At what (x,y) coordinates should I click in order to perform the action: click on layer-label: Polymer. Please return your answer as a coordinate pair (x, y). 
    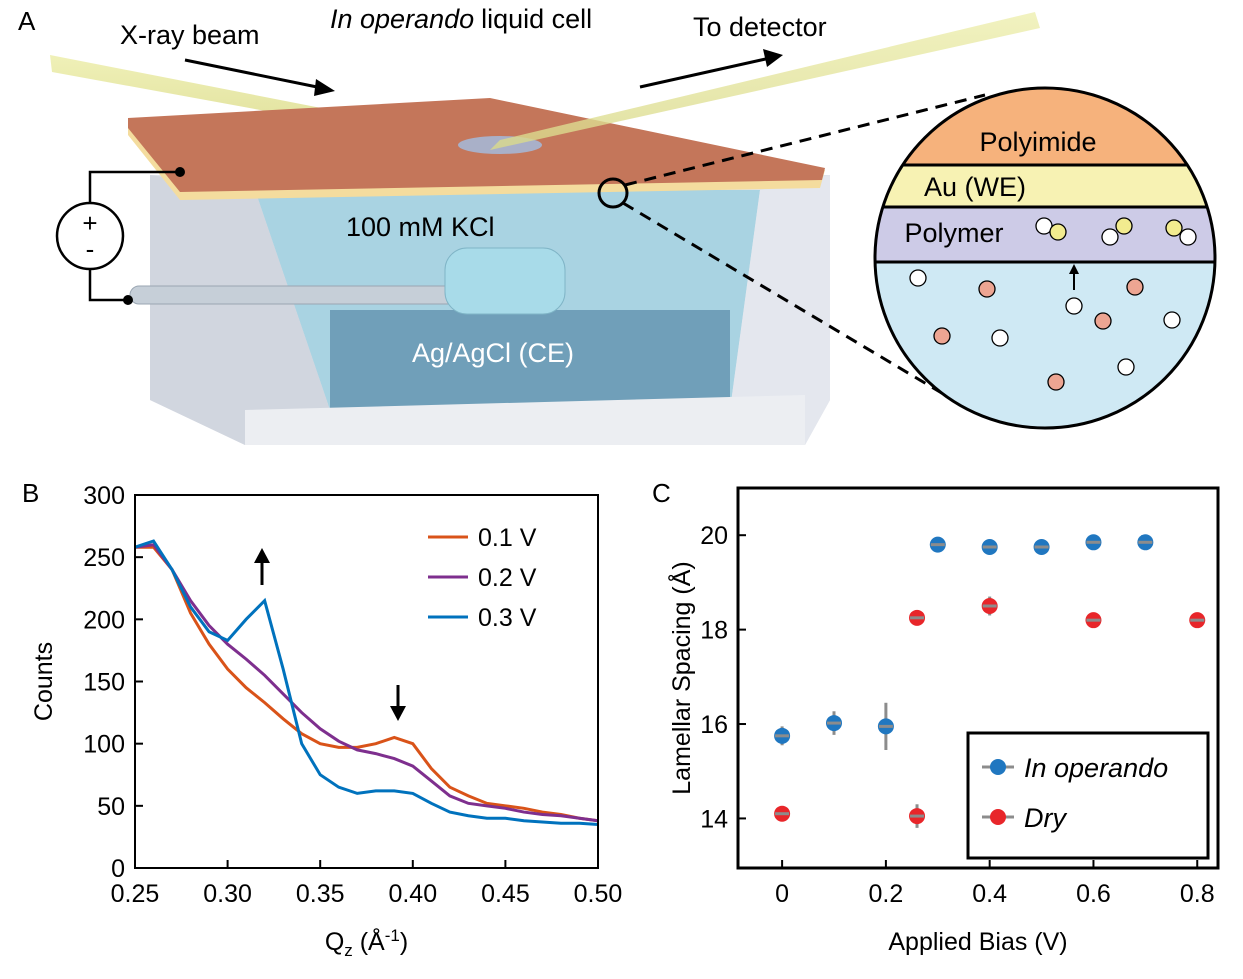
    Looking at the image, I should click on (953, 233).